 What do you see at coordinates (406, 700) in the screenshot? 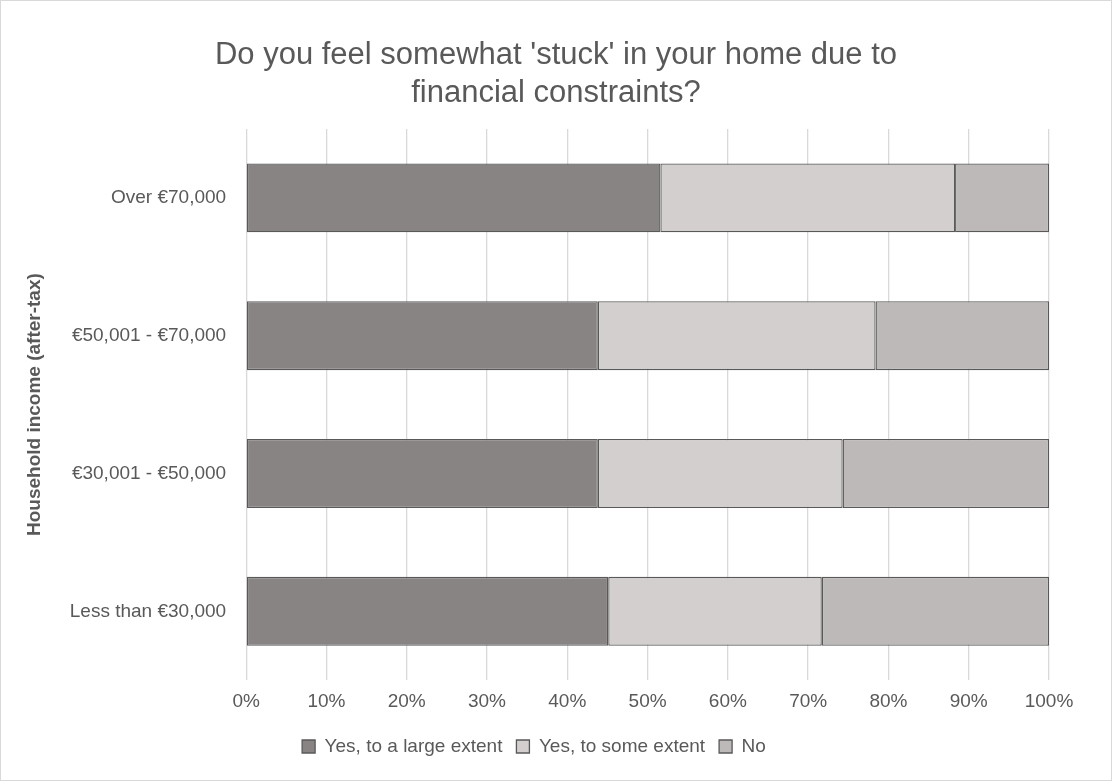
I see `x-tick-label: 20%` at bounding box center [406, 700].